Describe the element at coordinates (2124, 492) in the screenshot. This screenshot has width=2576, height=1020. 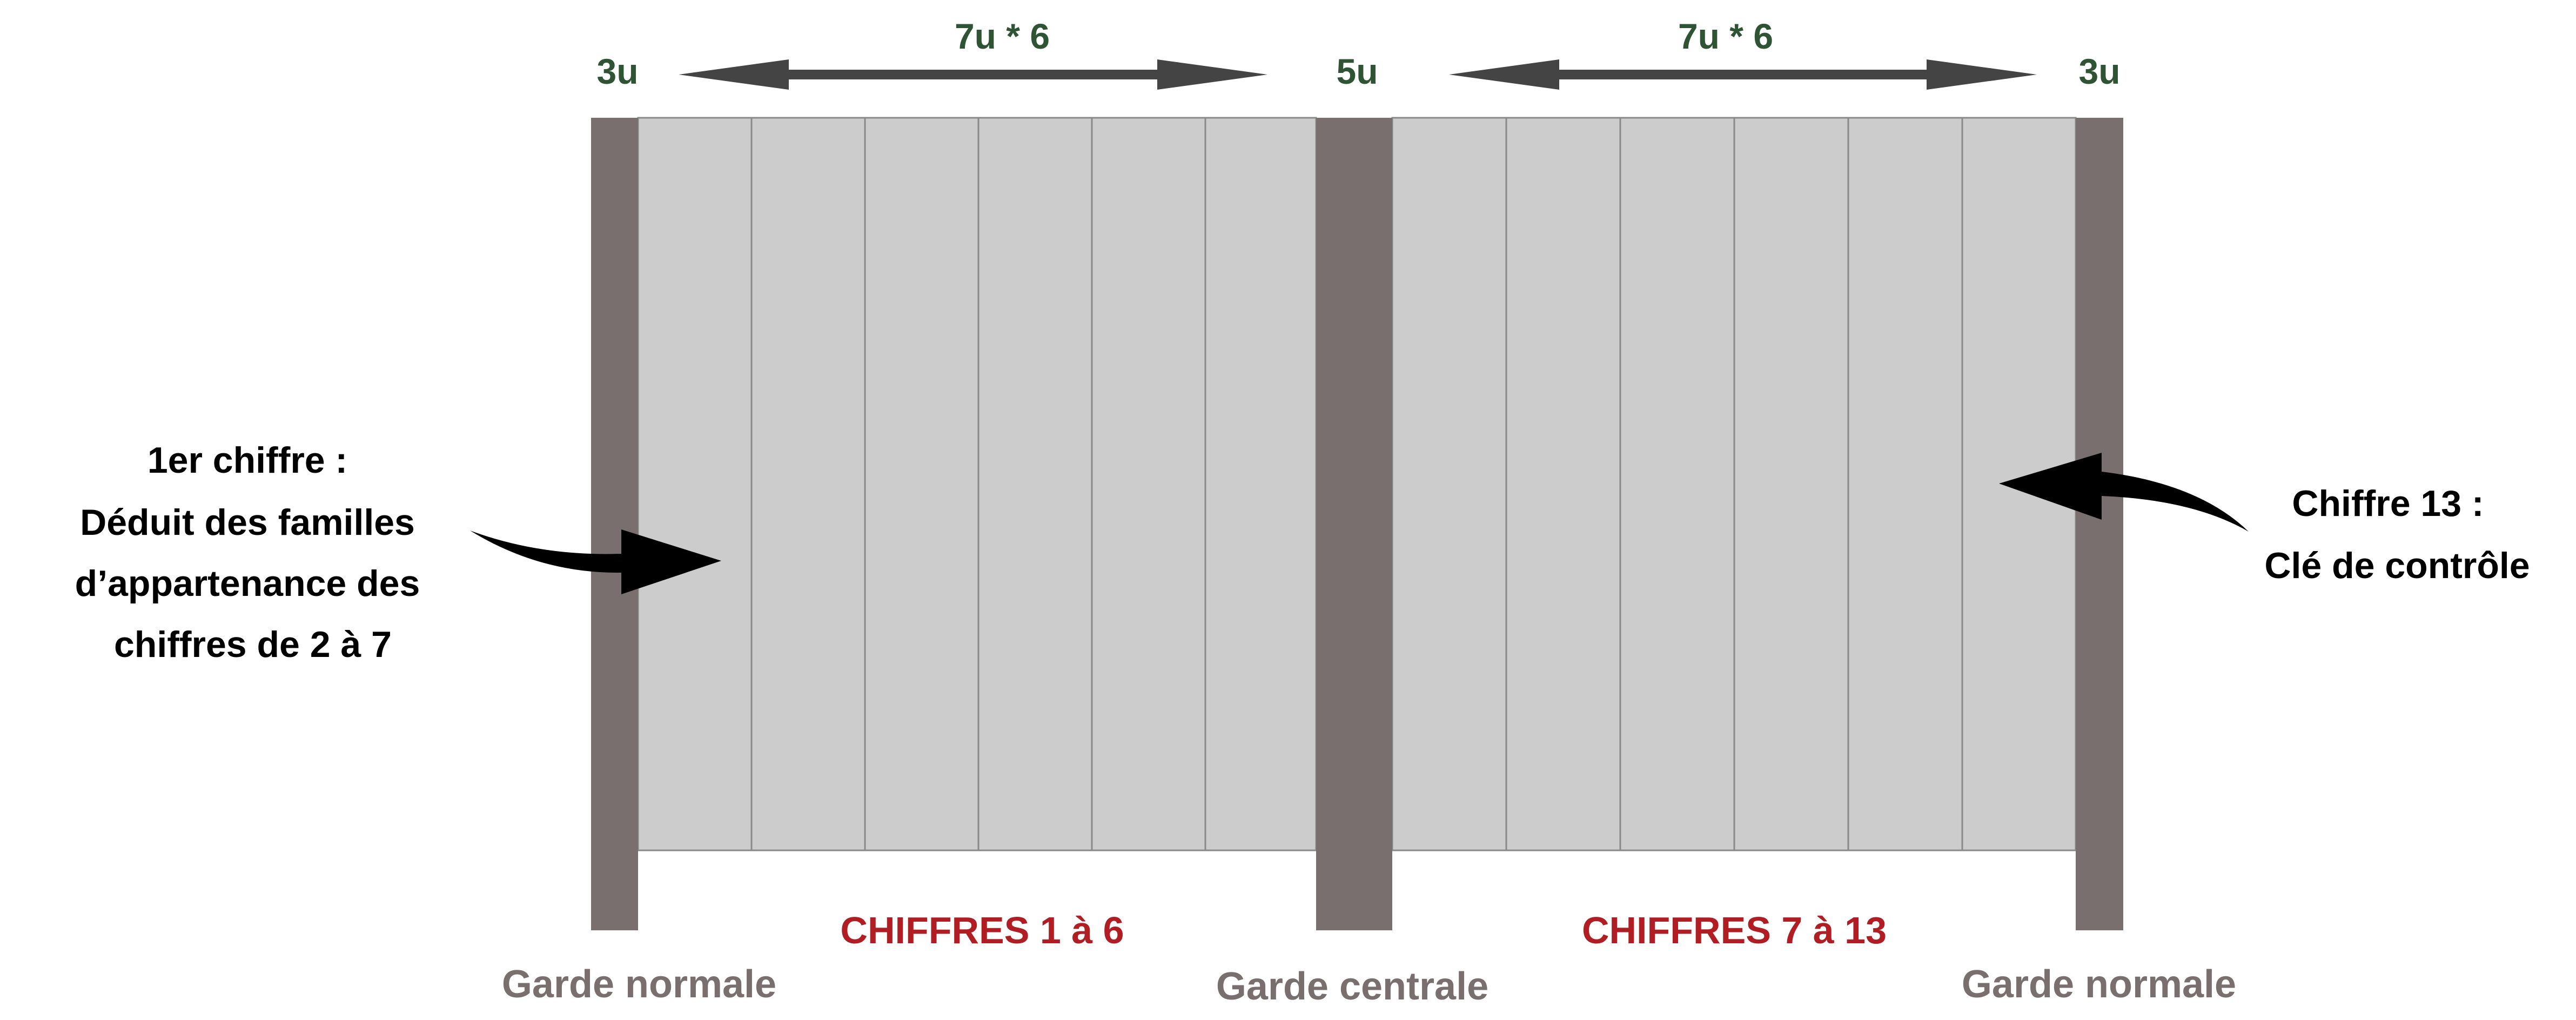
I see `curved-arrow-left-icon` at that location.